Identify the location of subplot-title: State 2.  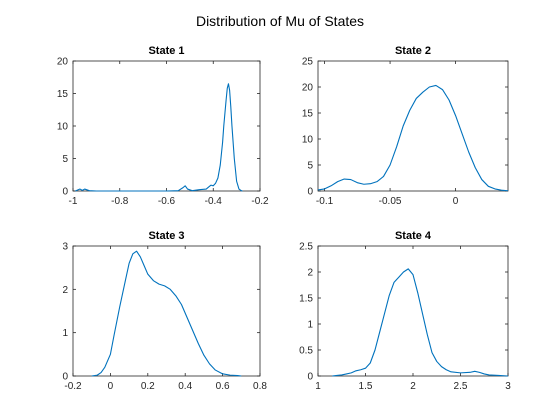
(413, 51).